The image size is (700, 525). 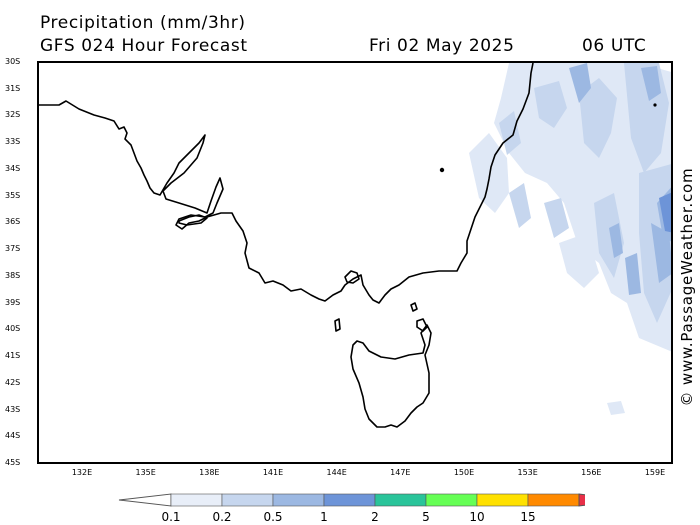 What do you see at coordinates (324, 517) in the screenshot?
I see `colorbar-label: 1` at bounding box center [324, 517].